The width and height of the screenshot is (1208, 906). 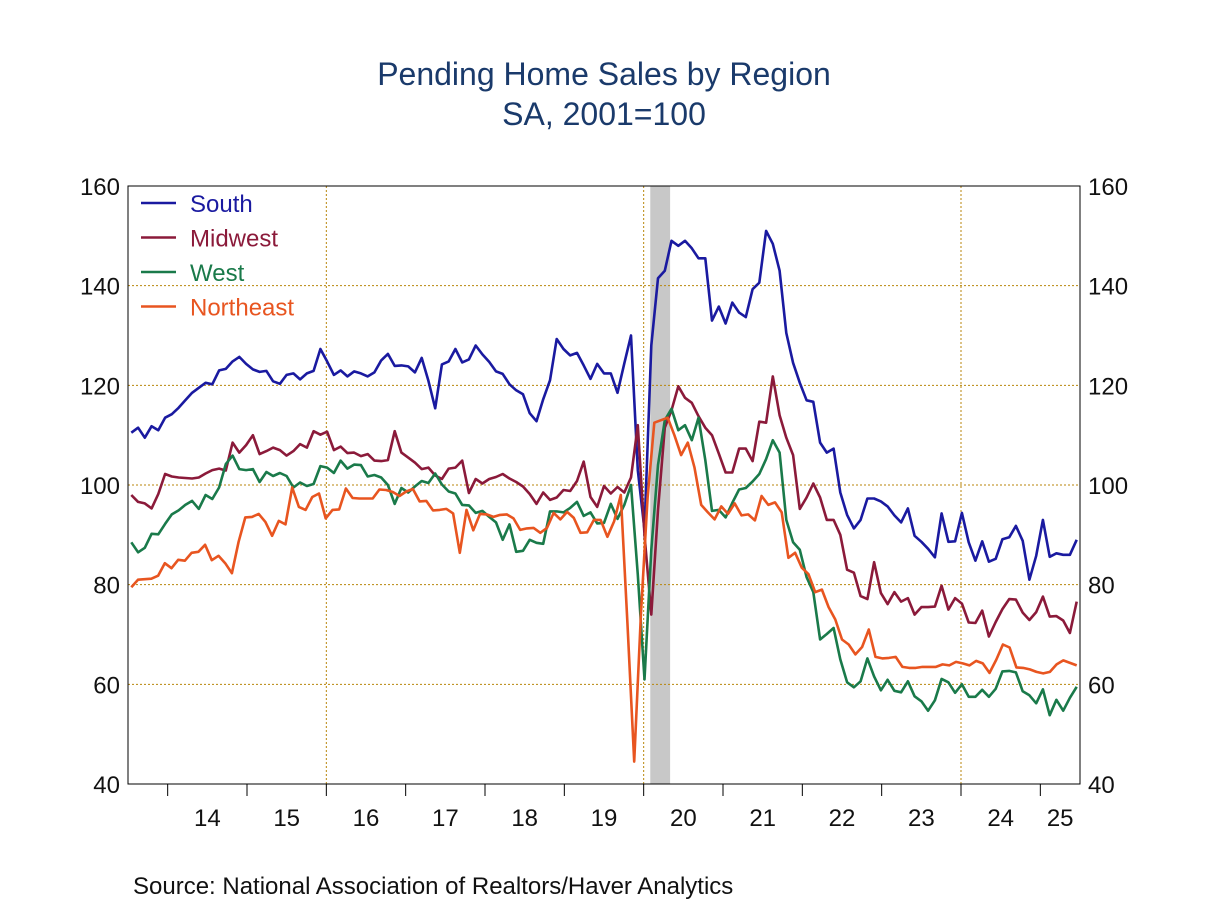 I want to click on x-tick-label-20: 20, so click(x=683, y=818).